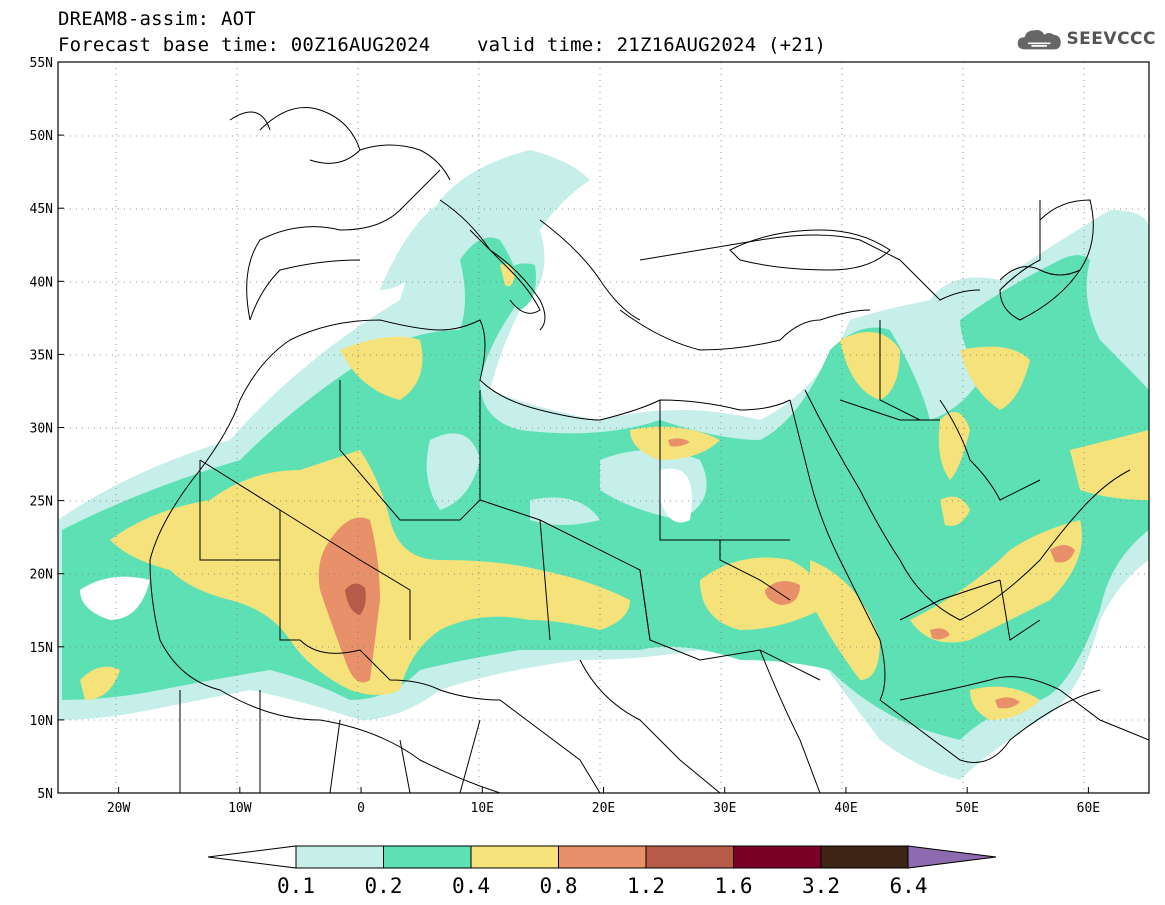 The image size is (1165, 905). I want to click on colorbar-label-1.2: 1.2, so click(646, 886).